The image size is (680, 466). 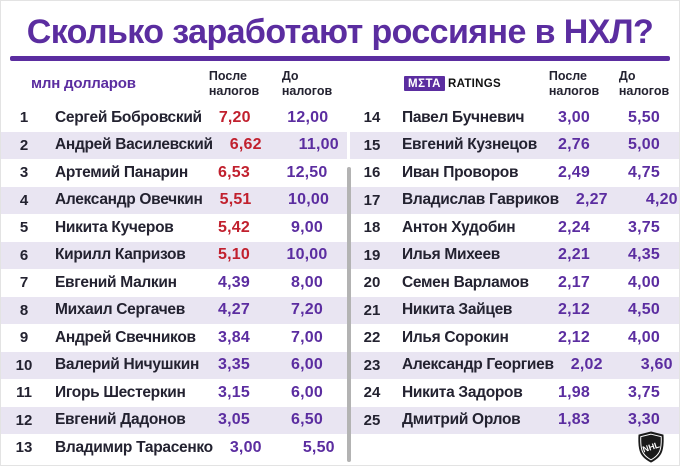 I want to click on table-row: 3 Артемий Панарин 6,53 12,50, so click(x=174, y=173).